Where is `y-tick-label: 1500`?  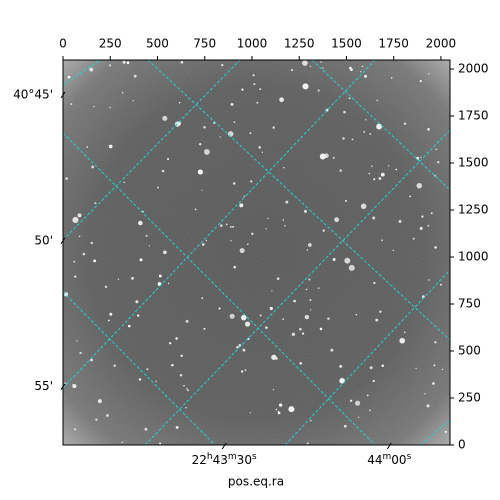 y-tick-label: 1500 is located at coordinates (473, 163).